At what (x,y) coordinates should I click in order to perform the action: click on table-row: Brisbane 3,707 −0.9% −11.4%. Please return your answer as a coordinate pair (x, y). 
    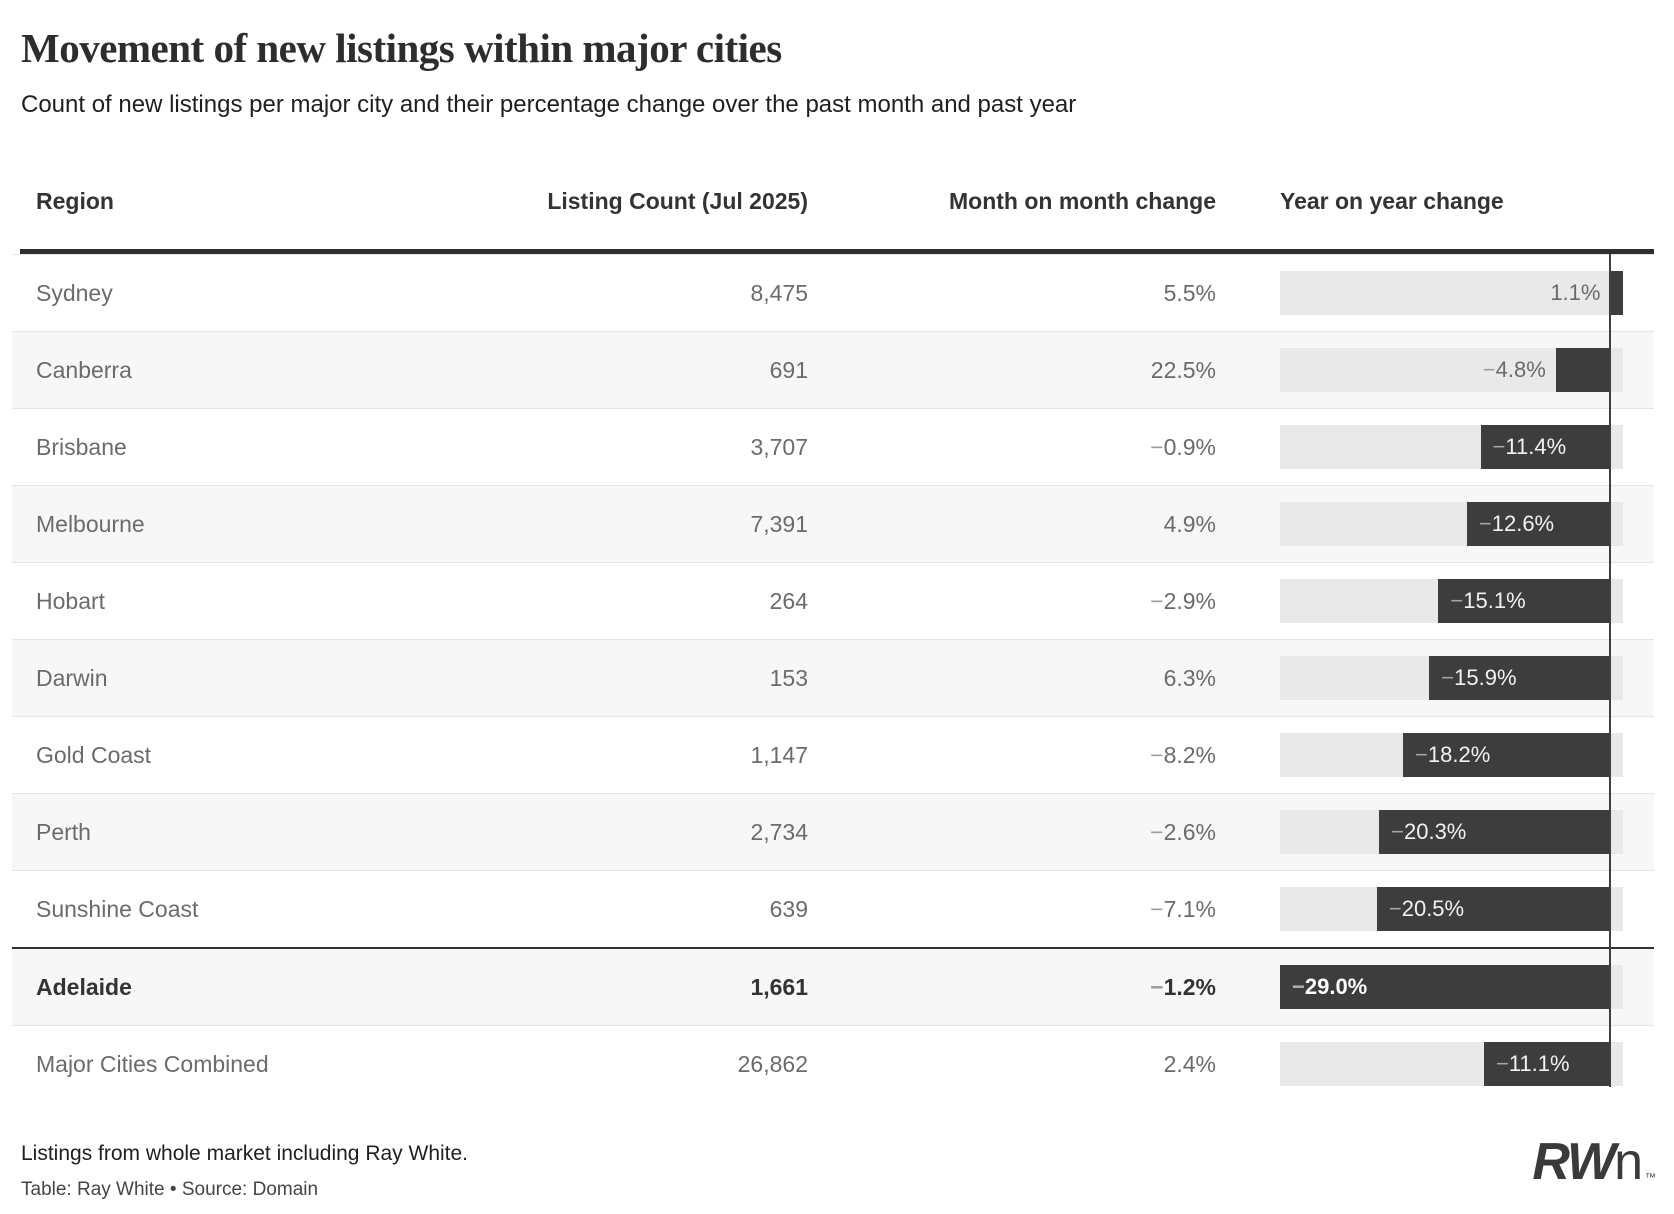
    Looking at the image, I should click on (833, 446).